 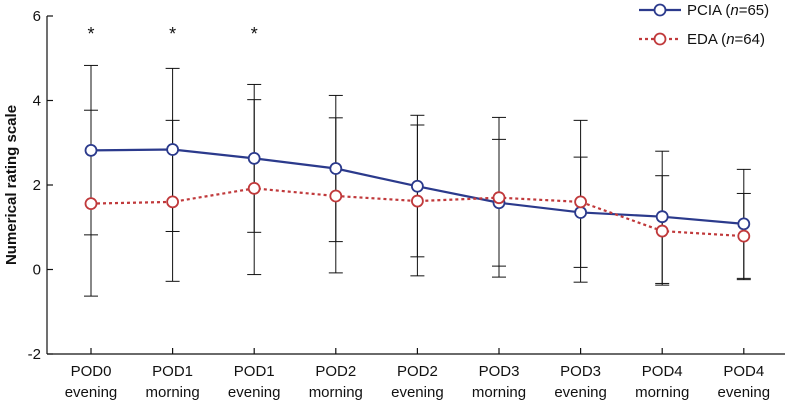 What do you see at coordinates (417, 212) in the screenshot?
I see `series-line-eda` at bounding box center [417, 212].